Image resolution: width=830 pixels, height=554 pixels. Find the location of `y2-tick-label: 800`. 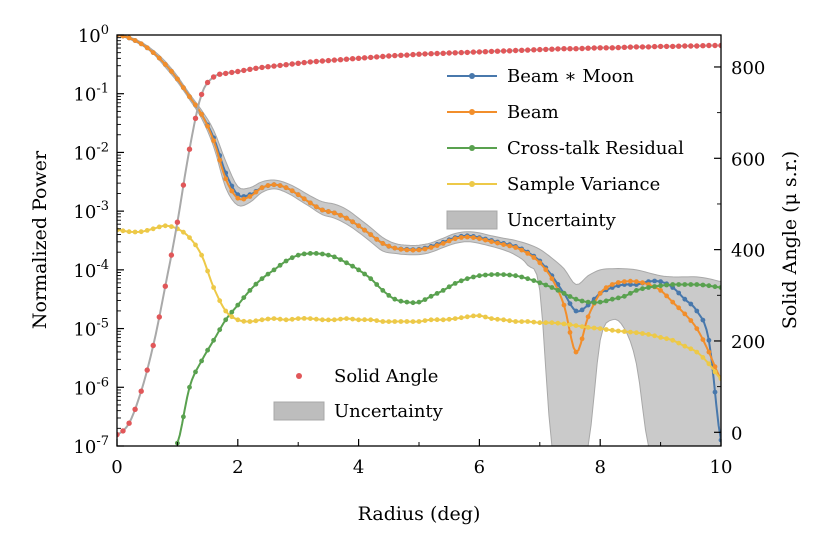

y2-tick-label: 800 is located at coordinates (748, 68).